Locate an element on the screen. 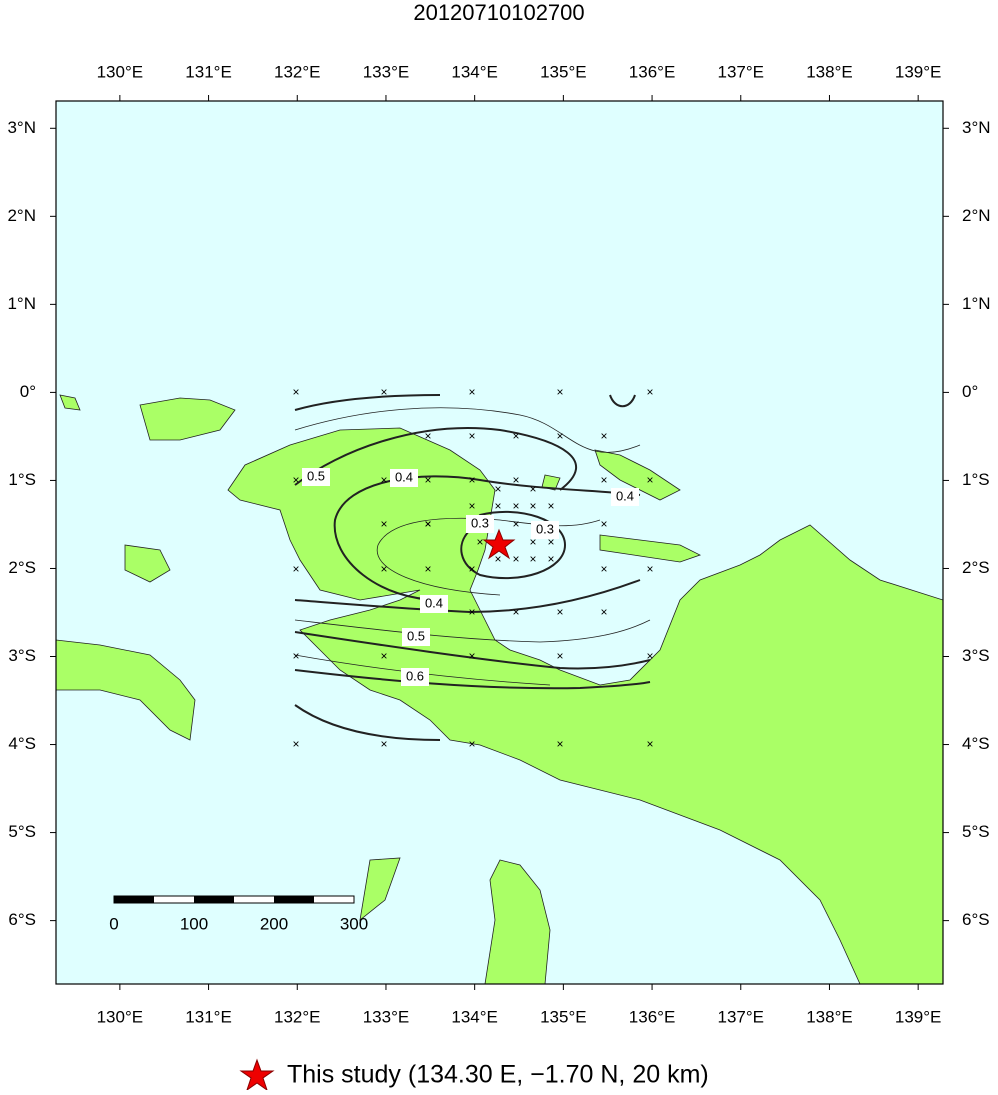  y-tick-label: 4°S is located at coordinates (22, 743).